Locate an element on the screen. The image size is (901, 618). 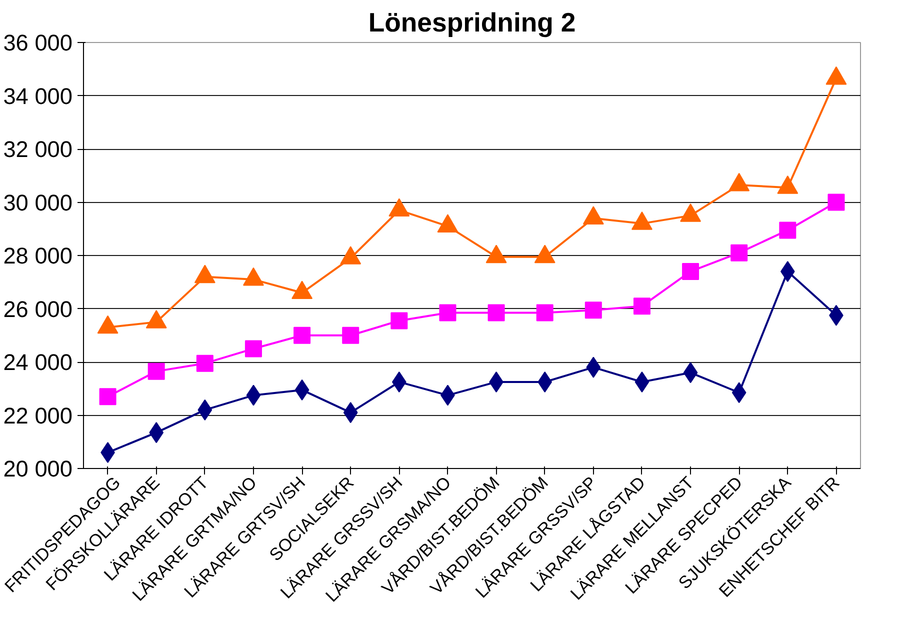
y-tick-label: 30 000 is located at coordinates (37, 202).